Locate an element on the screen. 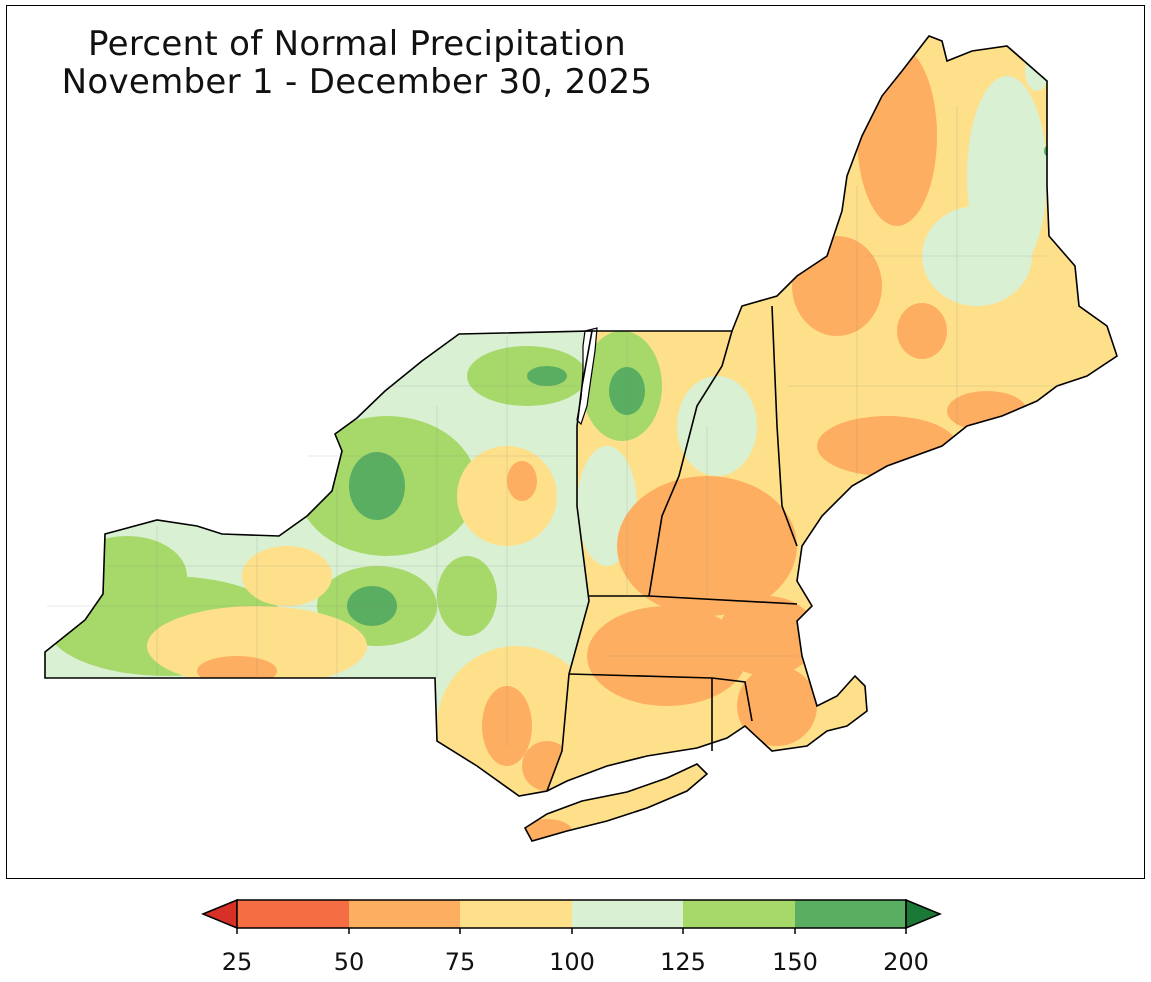 The image size is (1151, 982). lake-champlain is located at coordinates (587, 376).